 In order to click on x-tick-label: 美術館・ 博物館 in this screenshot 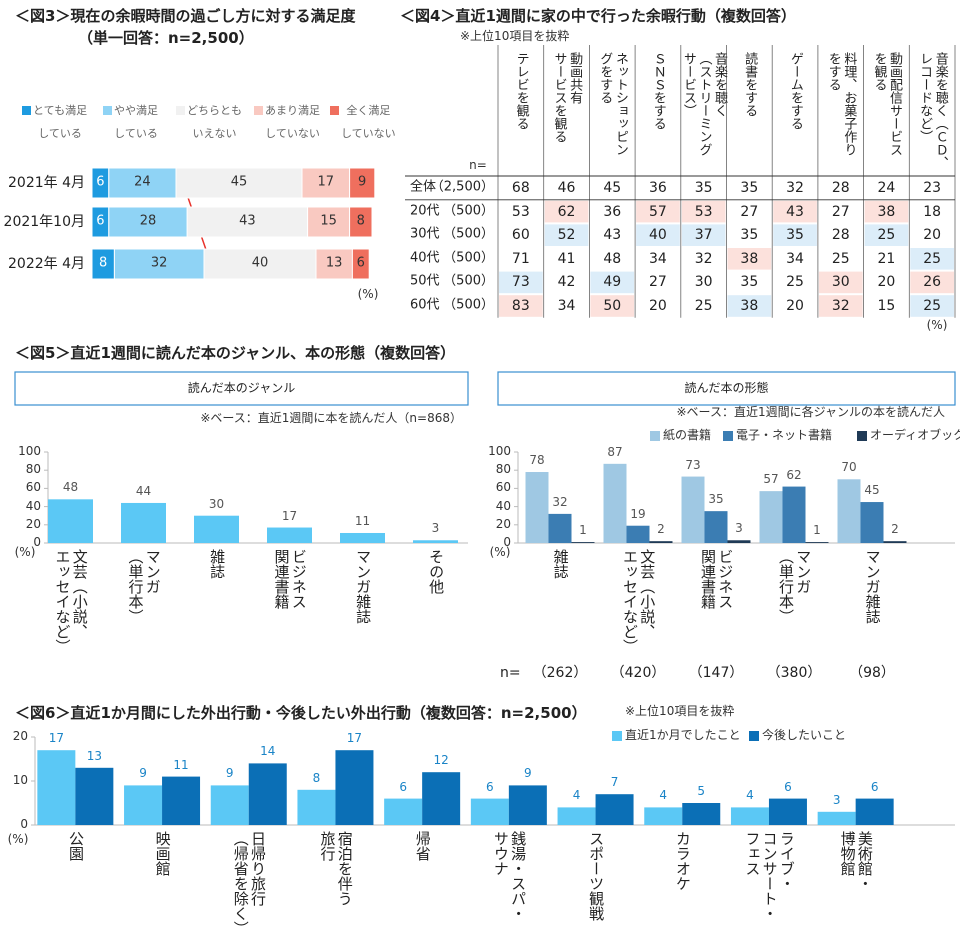, I will do `click(856, 861)`.